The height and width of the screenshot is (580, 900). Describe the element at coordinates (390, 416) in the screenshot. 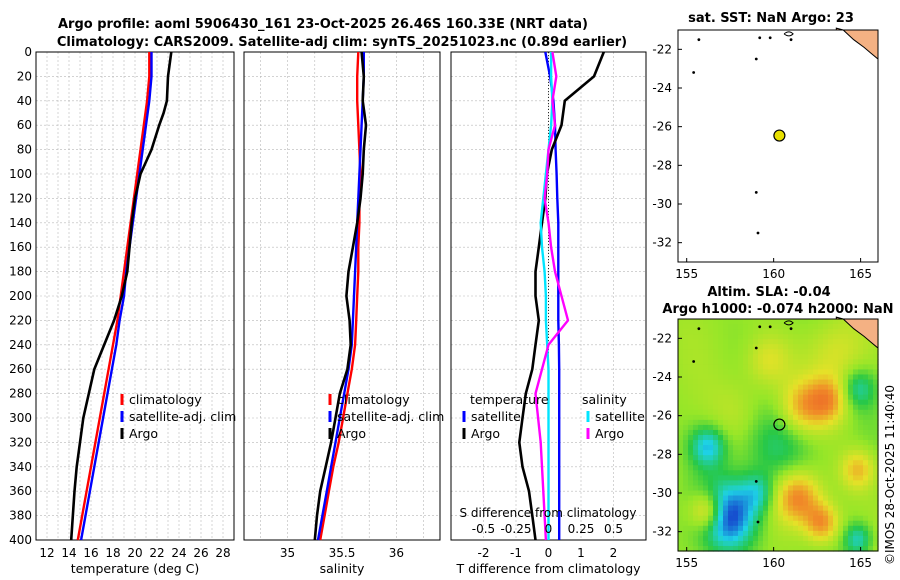

I see `legend-label: satellite-adj. clim` at that location.